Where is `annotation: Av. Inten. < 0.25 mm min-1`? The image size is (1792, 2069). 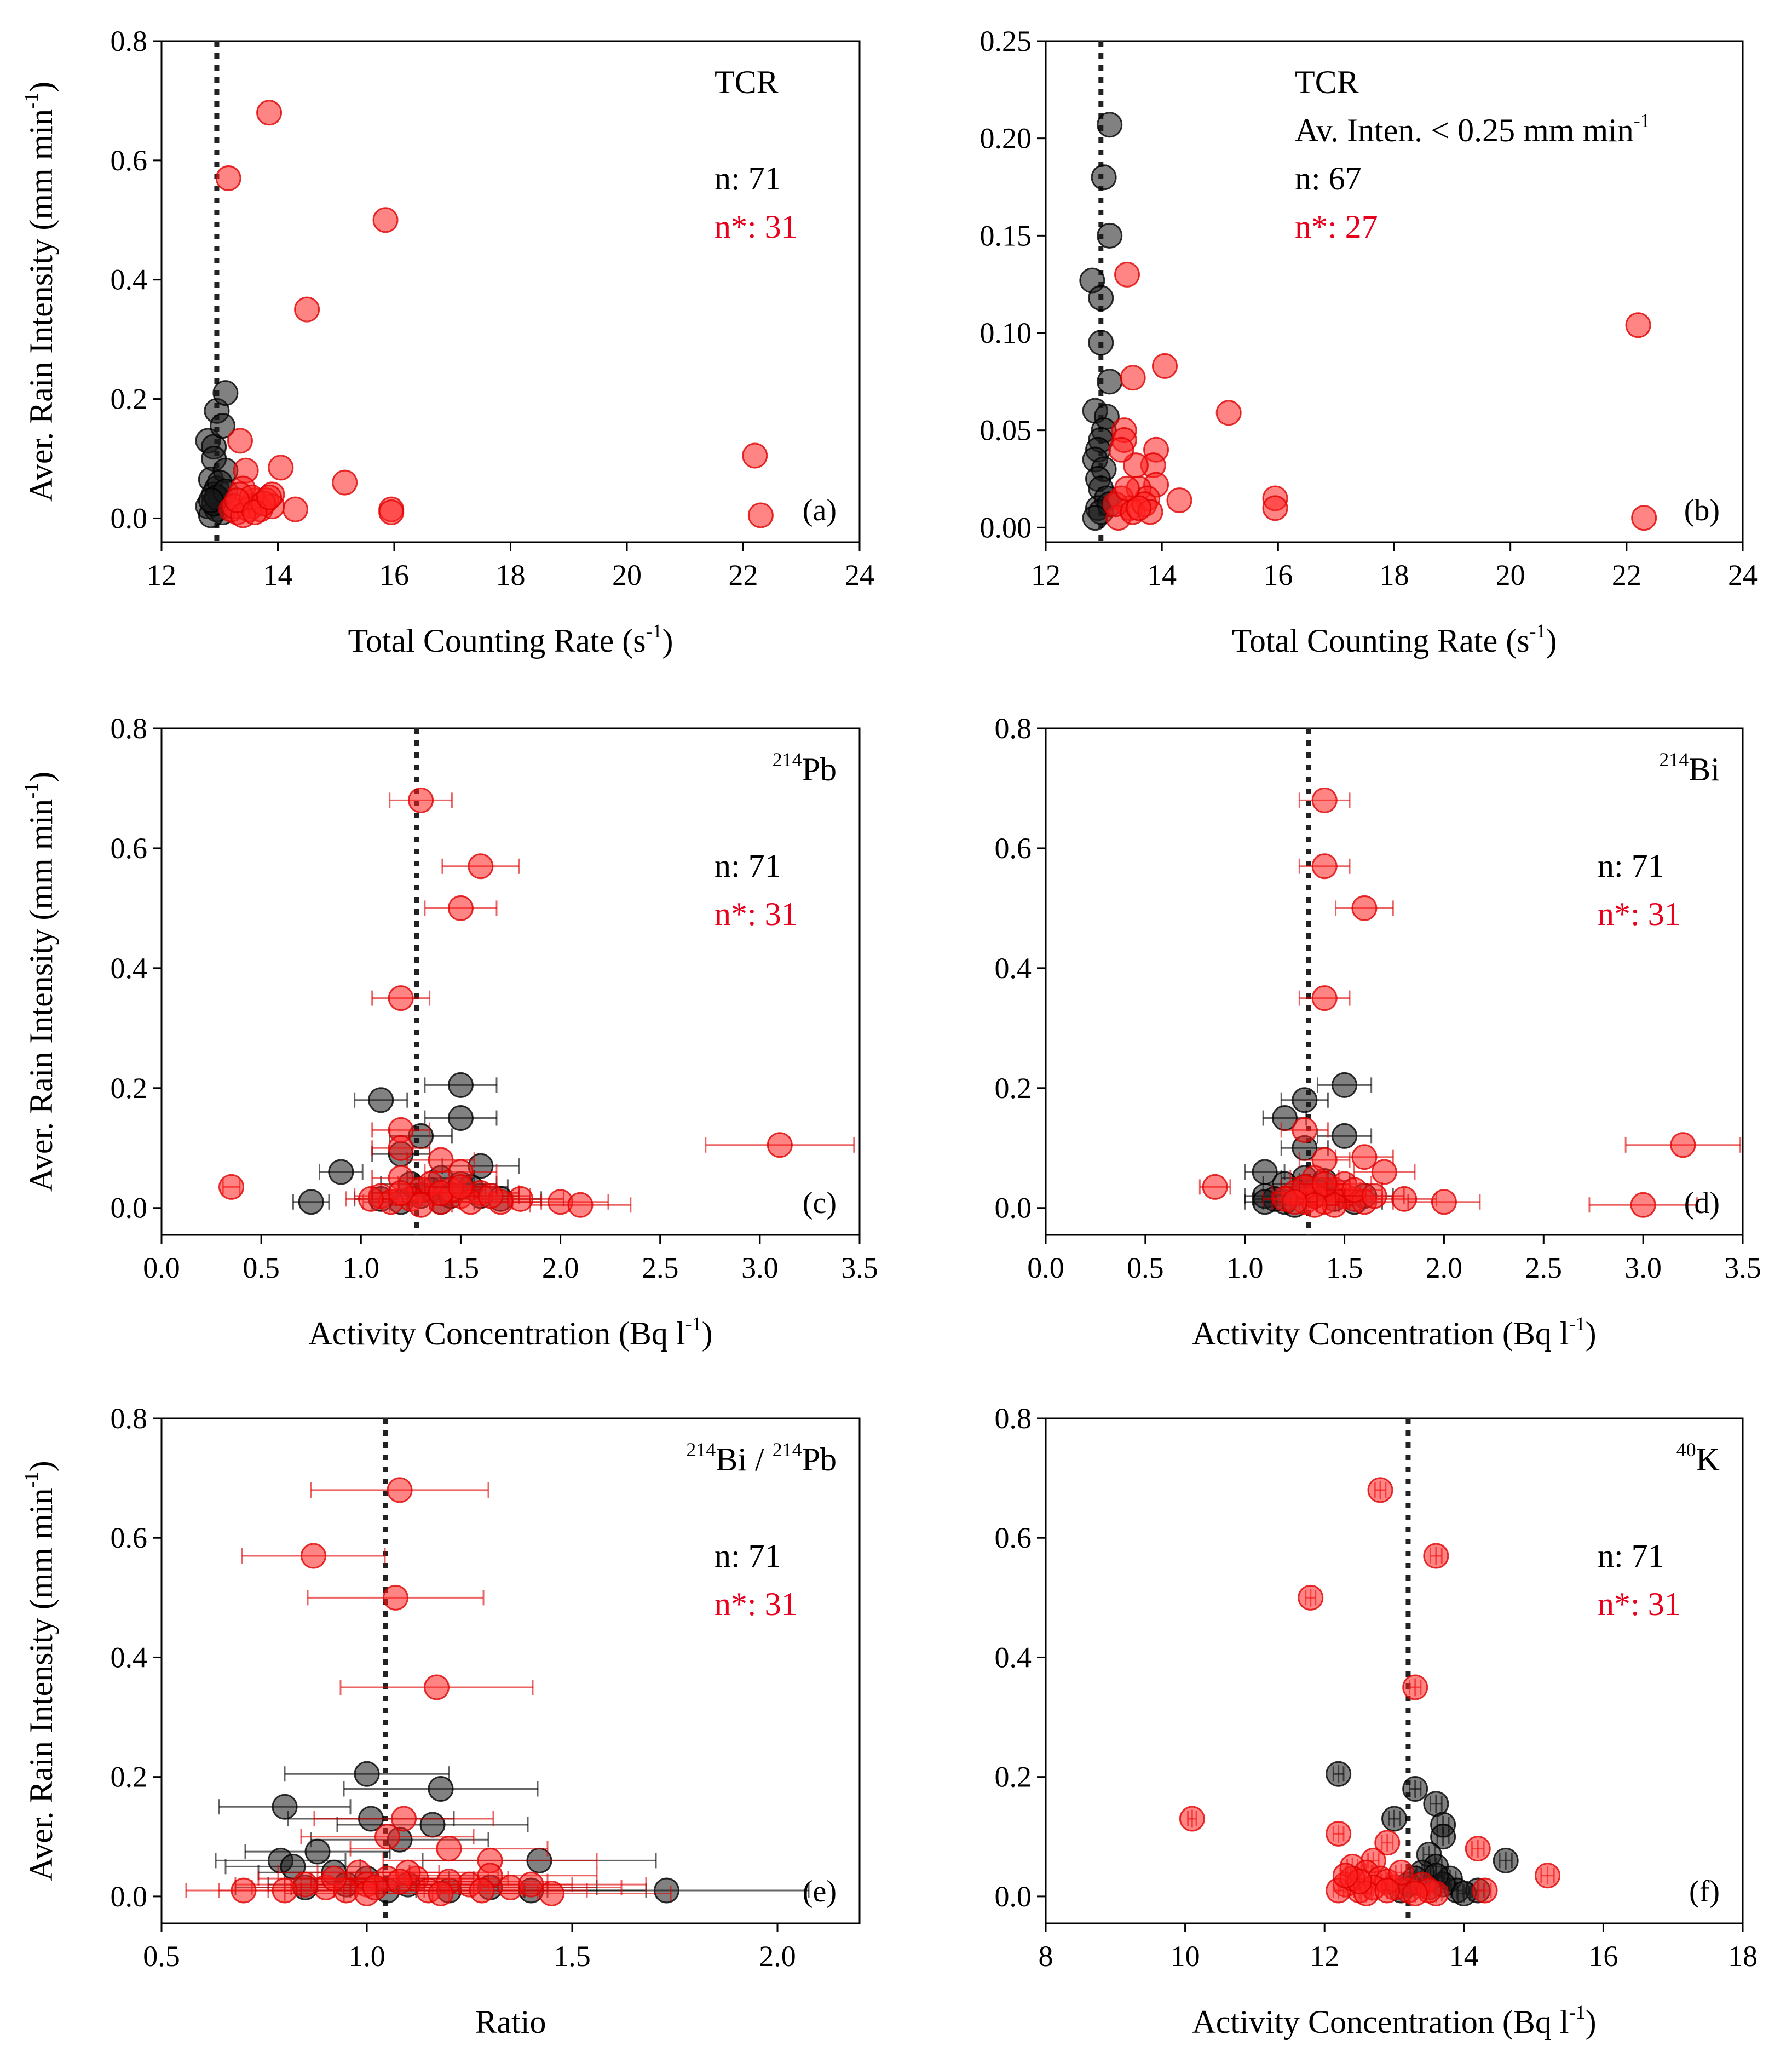
annotation: Av. Inten. < 0.25 mm min-1 is located at coordinates (1472, 129).